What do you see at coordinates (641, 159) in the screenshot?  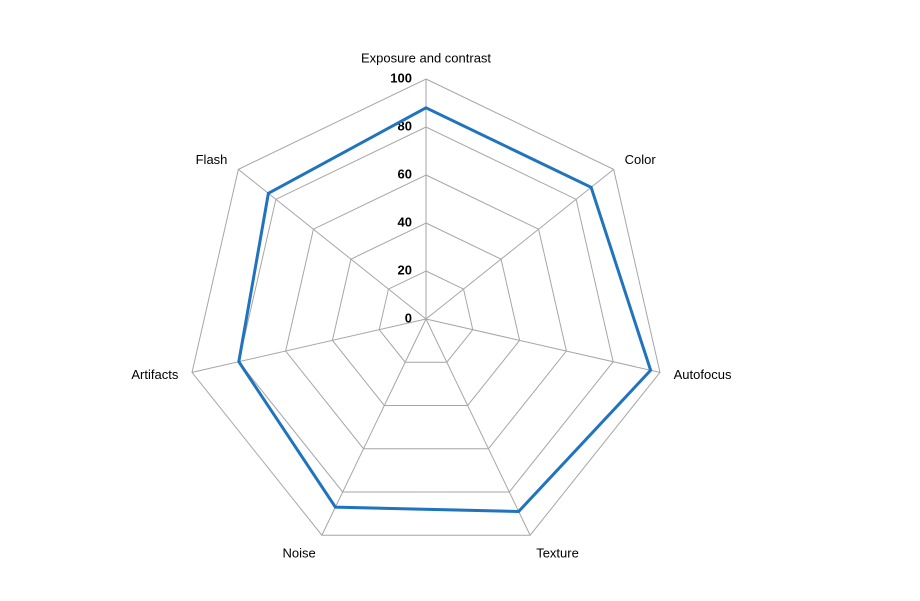 I see `category-label: Color` at bounding box center [641, 159].